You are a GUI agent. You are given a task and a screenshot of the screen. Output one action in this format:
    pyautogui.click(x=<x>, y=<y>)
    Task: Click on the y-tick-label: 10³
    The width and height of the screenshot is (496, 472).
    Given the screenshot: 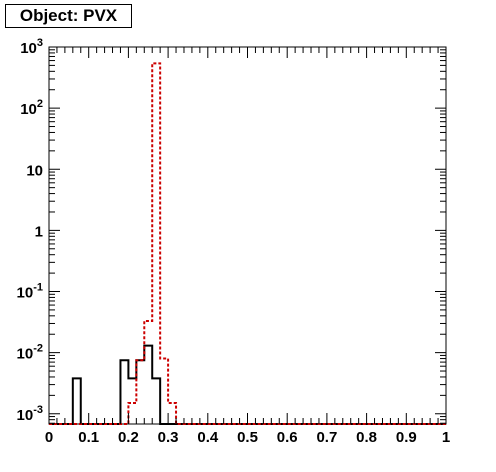 What is the action you would take?
    pyautogui.click(x=31, y=47)
    